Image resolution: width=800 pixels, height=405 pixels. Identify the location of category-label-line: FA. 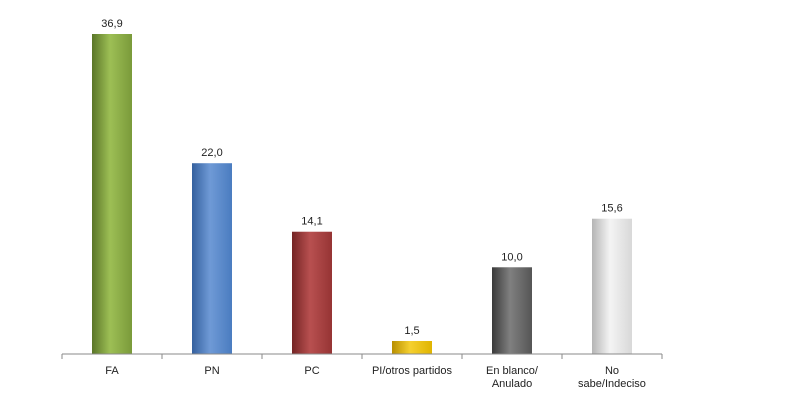
(112, 371).